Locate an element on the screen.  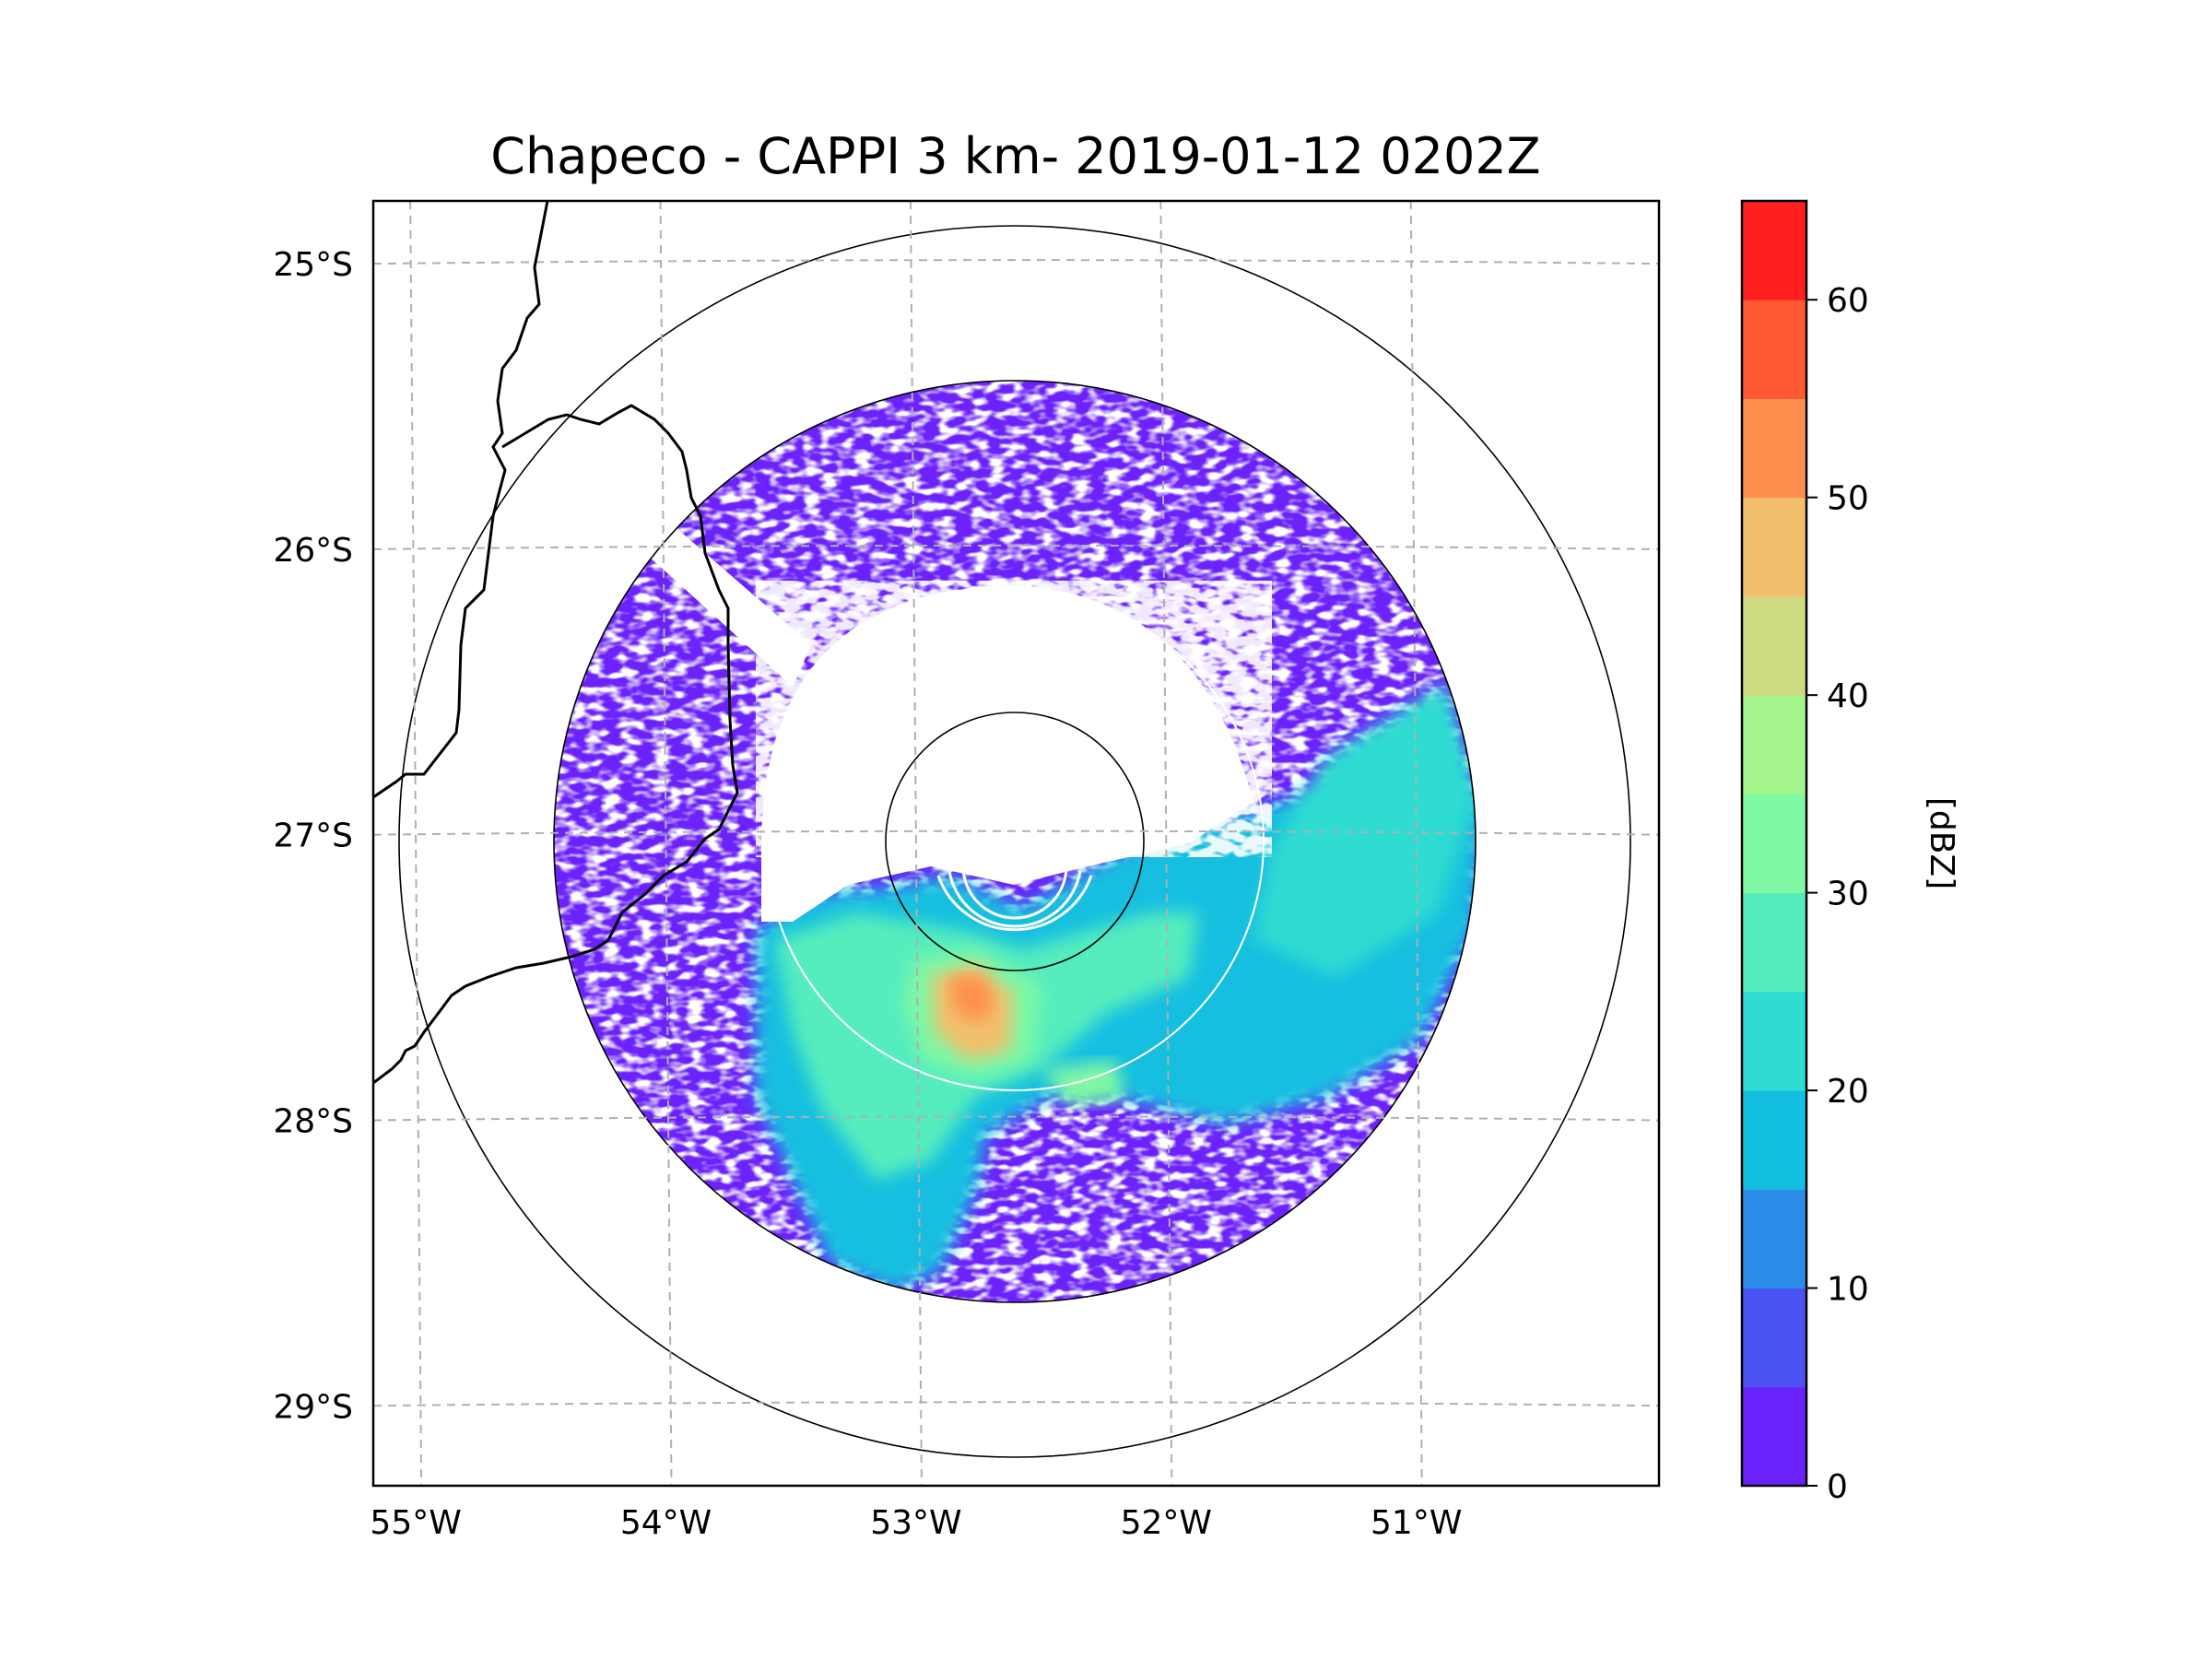
y-tick-label: 25°S is located at coordinates (313, 265).